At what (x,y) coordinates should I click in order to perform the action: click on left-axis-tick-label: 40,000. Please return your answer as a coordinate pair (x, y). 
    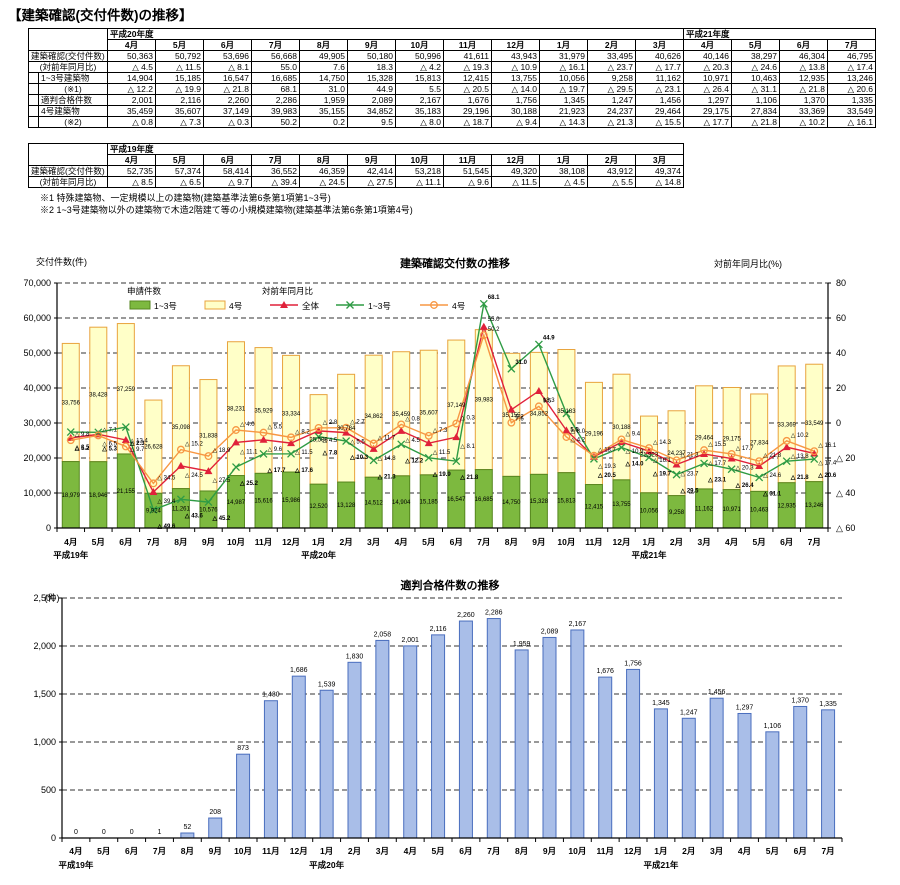
    Looking at the image, I should click on (37, 388).